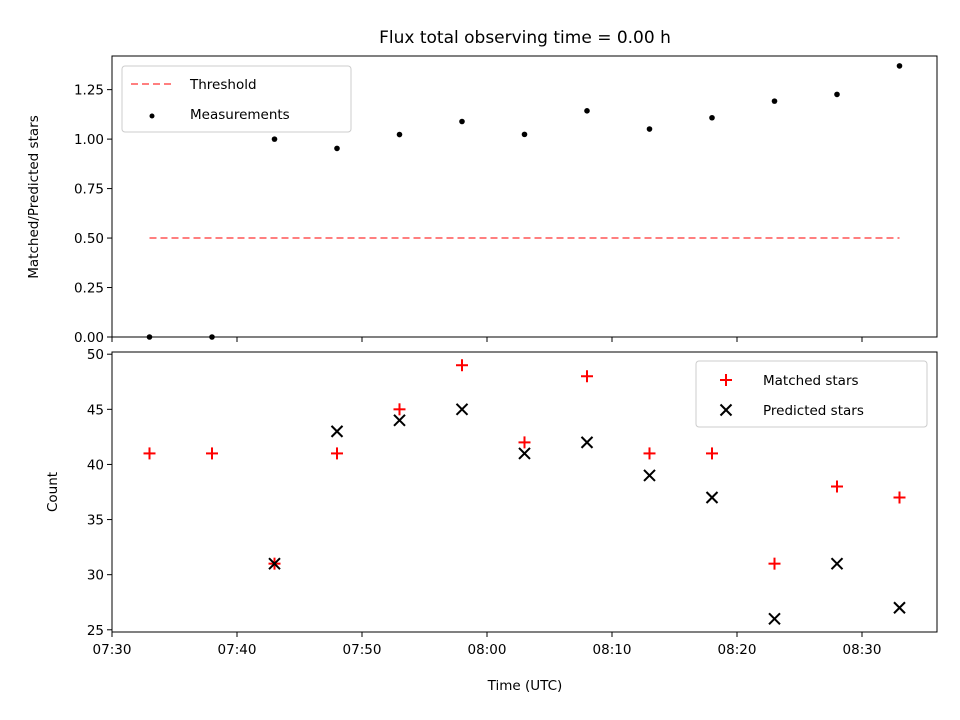  I want to click on bottom-legend-box, so click(811, 394).